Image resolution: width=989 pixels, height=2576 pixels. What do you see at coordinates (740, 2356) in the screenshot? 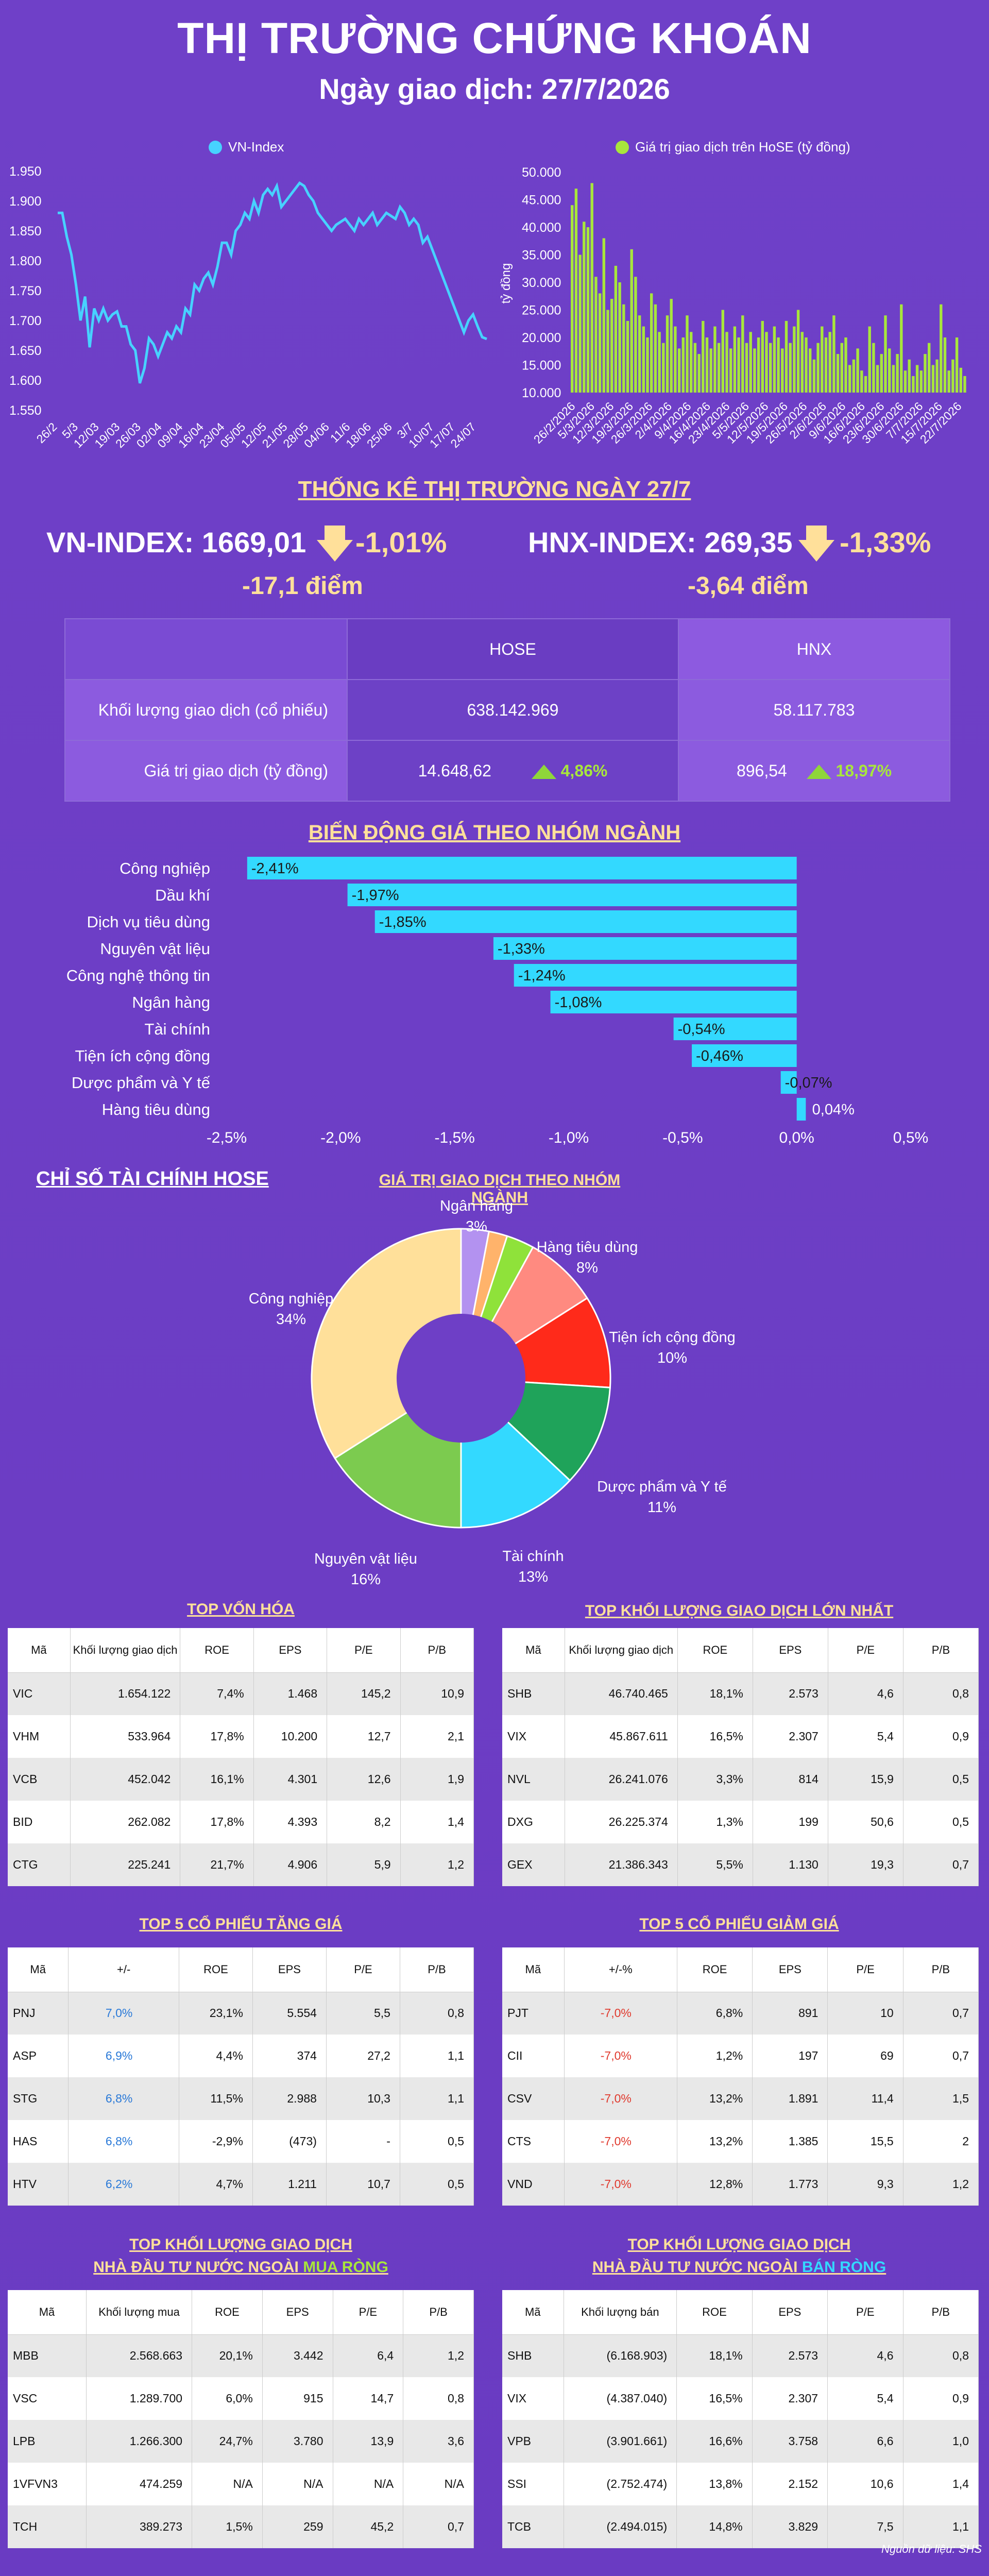
I see `table-row: SHB (6.168.903) 18,1% 2.573 4,6 0,8` at bounding box center [740, 2356].